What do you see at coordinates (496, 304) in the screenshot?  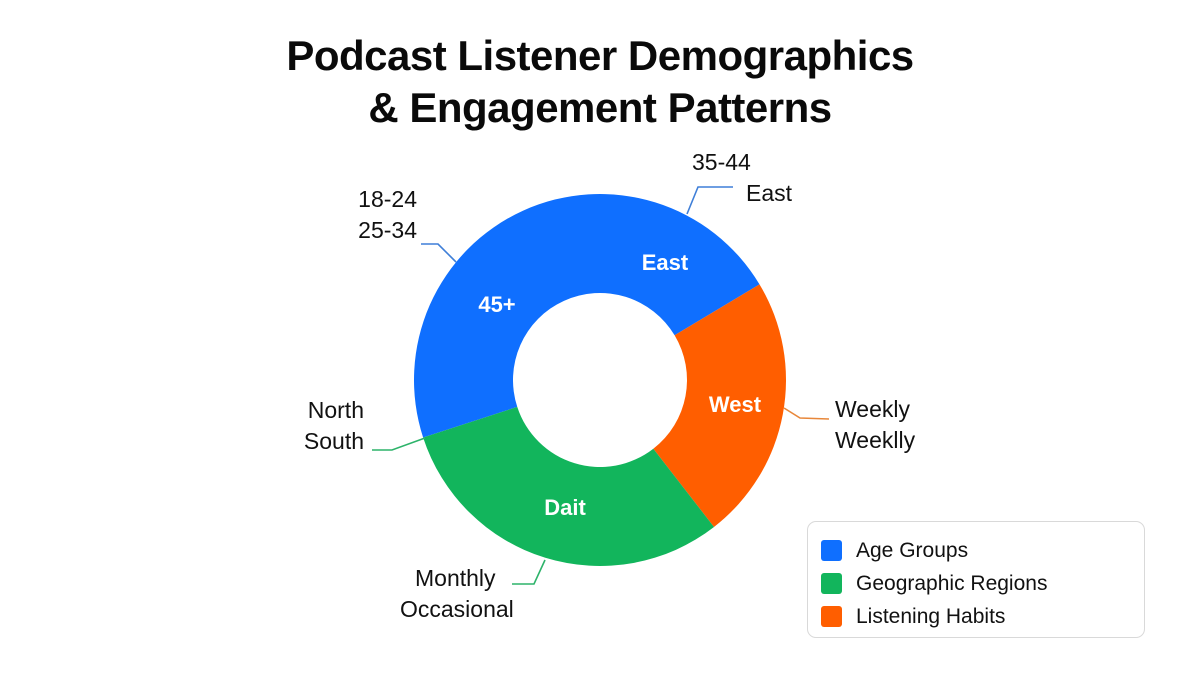 I see `slice-label-45plus: 45+` at bounding box center [496, 304].